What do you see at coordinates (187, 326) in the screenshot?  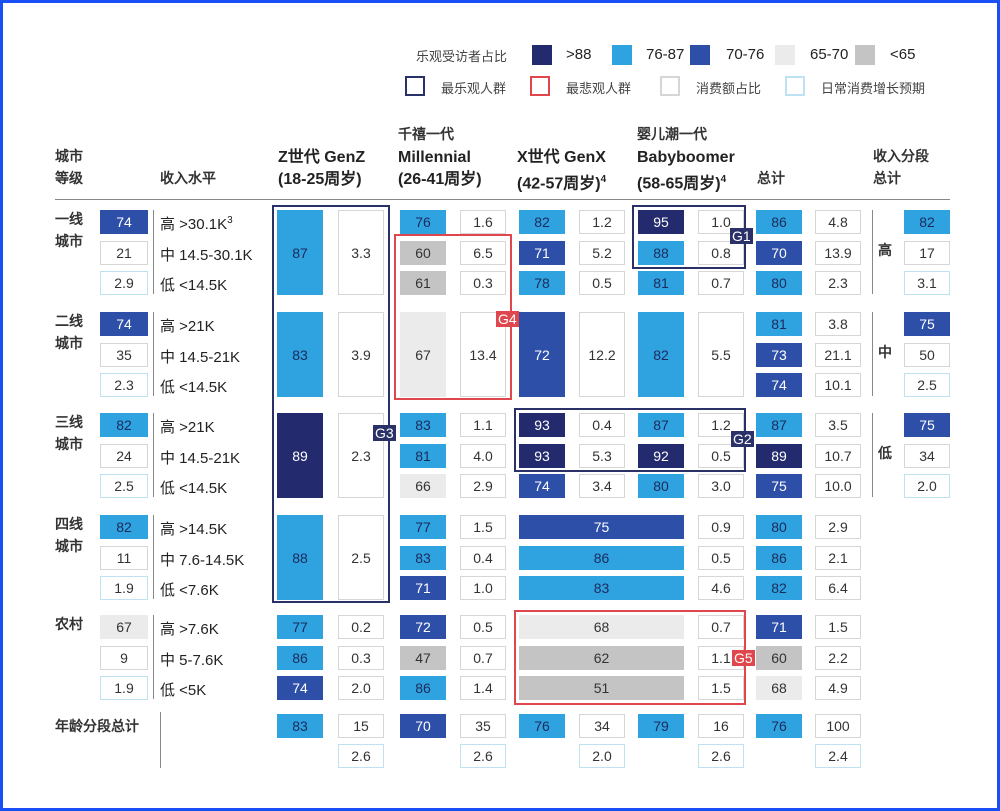 I see `income-label: 高 >21K` at bounding box center [187, 326].